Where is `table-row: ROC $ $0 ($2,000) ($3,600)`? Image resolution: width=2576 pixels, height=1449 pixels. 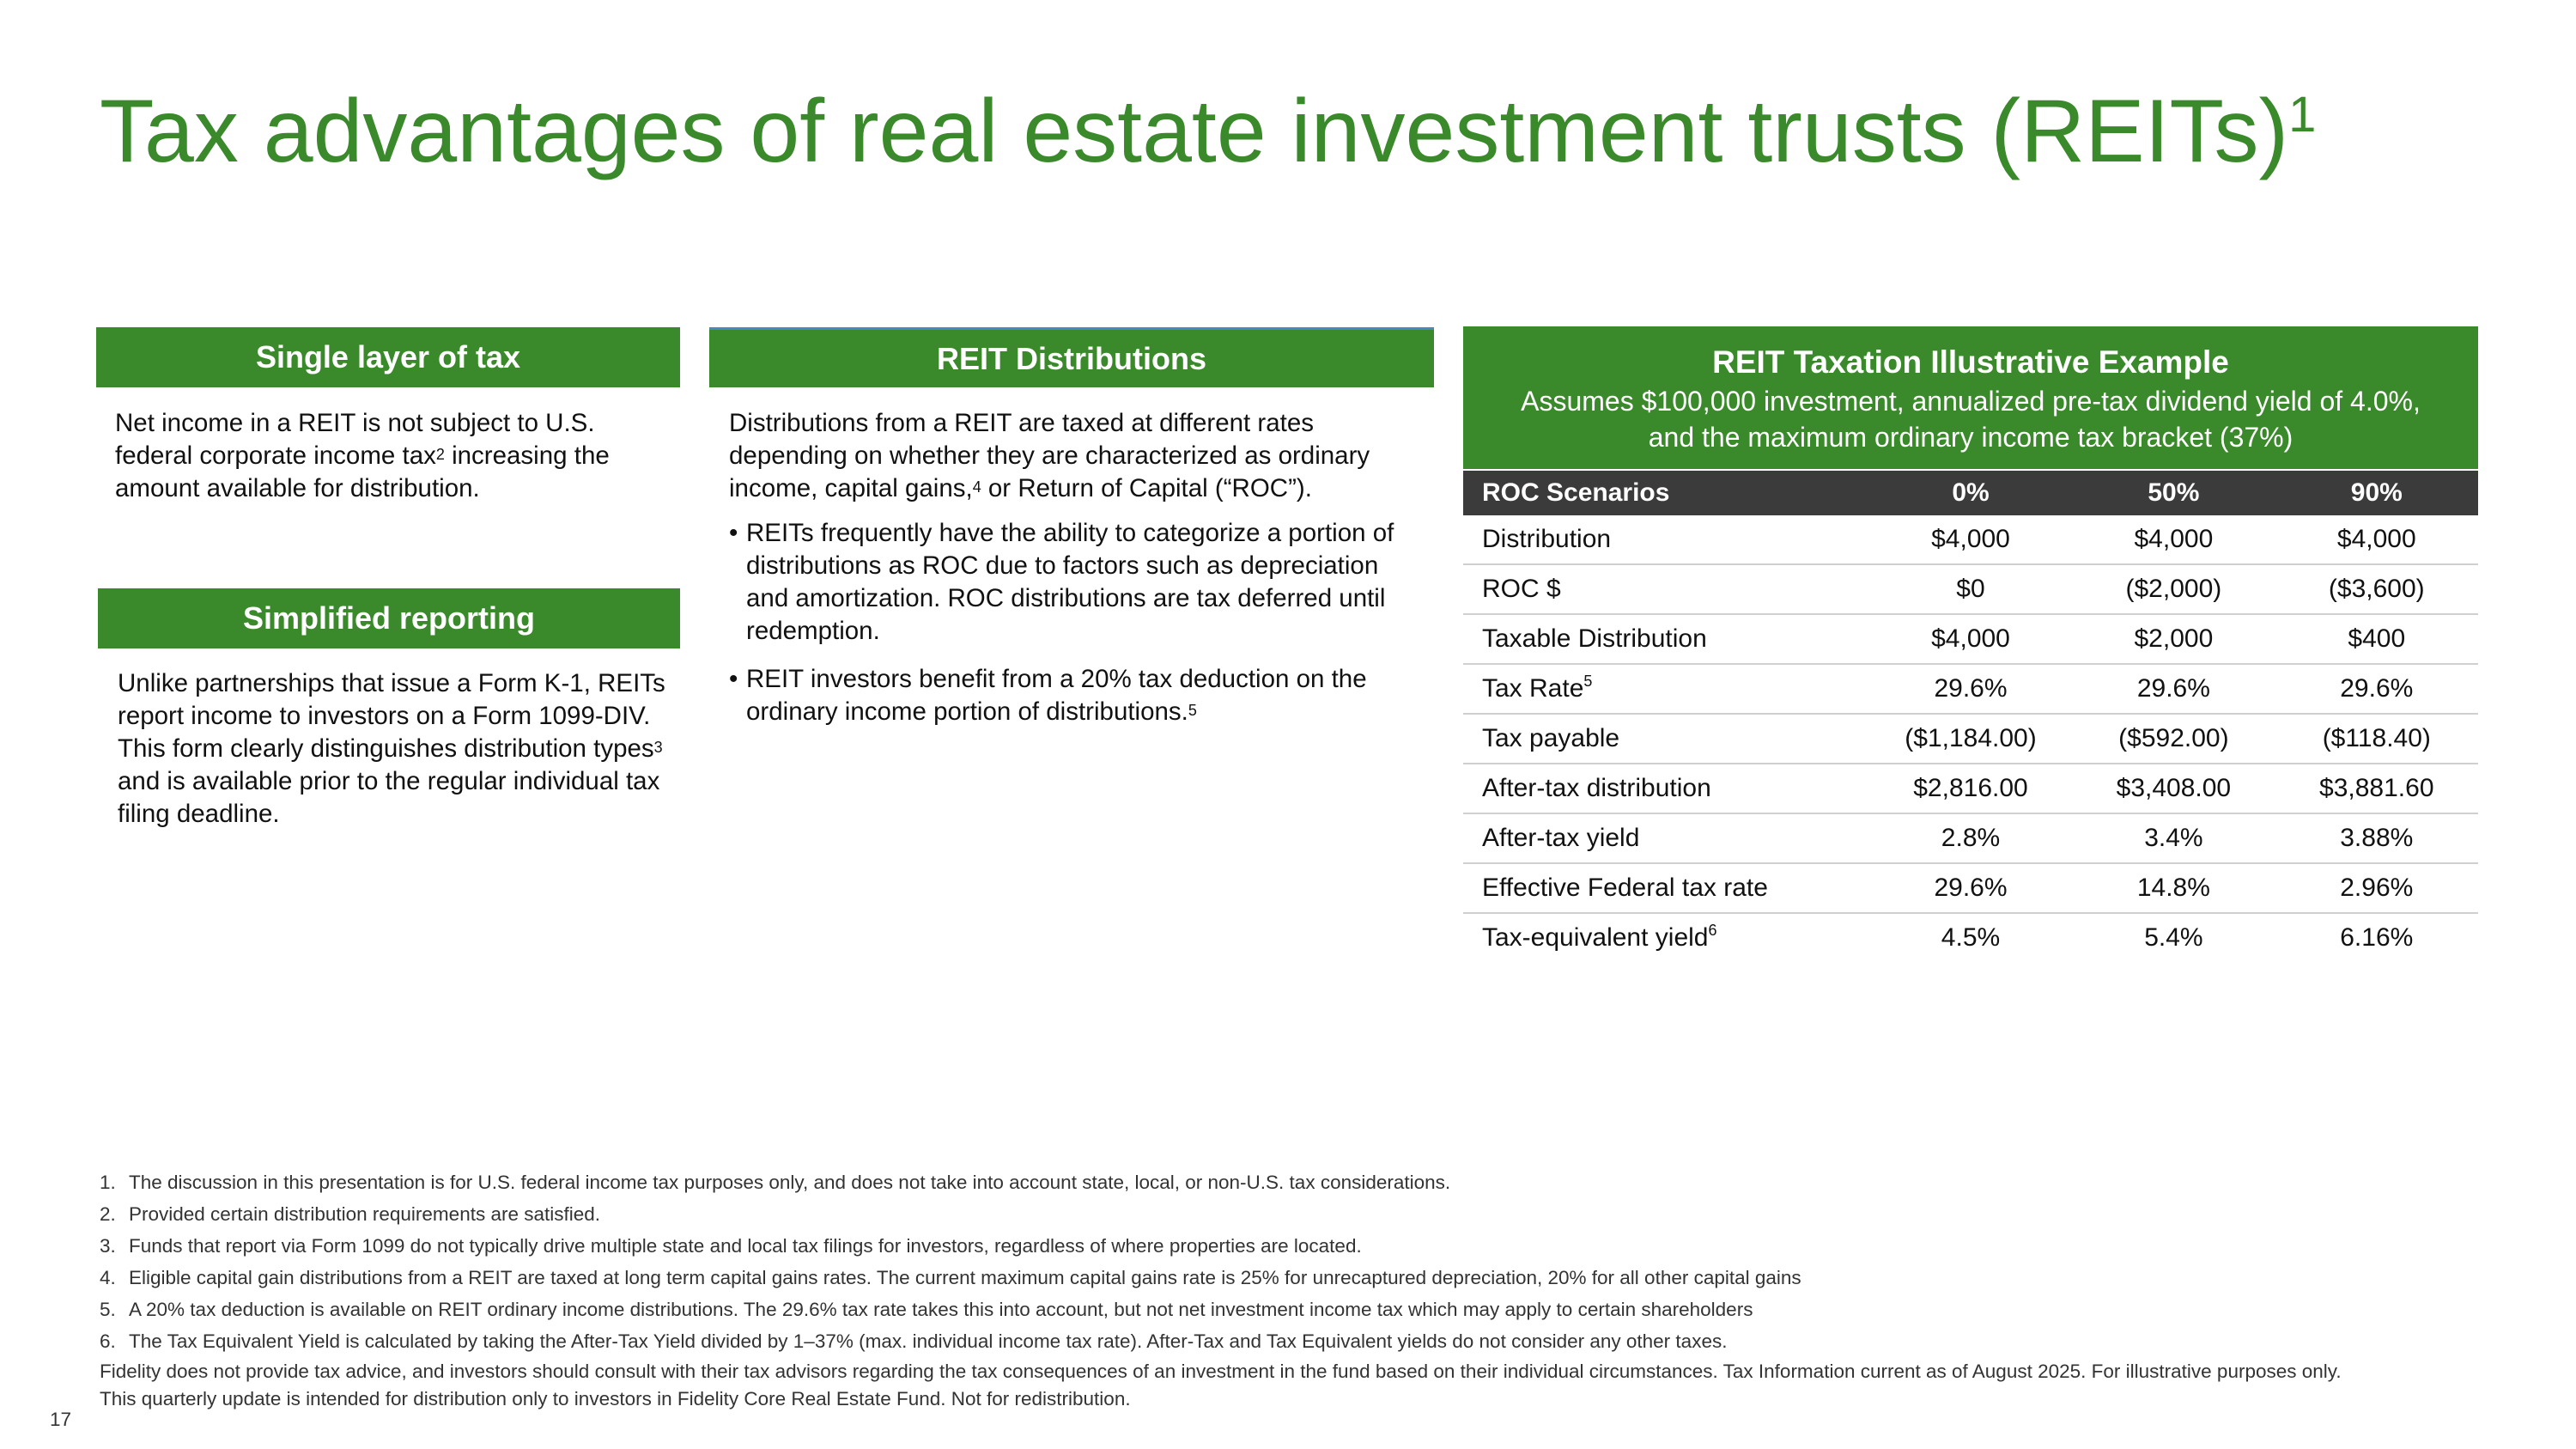 table-row: ROC $ $0 ($2,000) ($3,600) is located at coordinates (1970, 589).